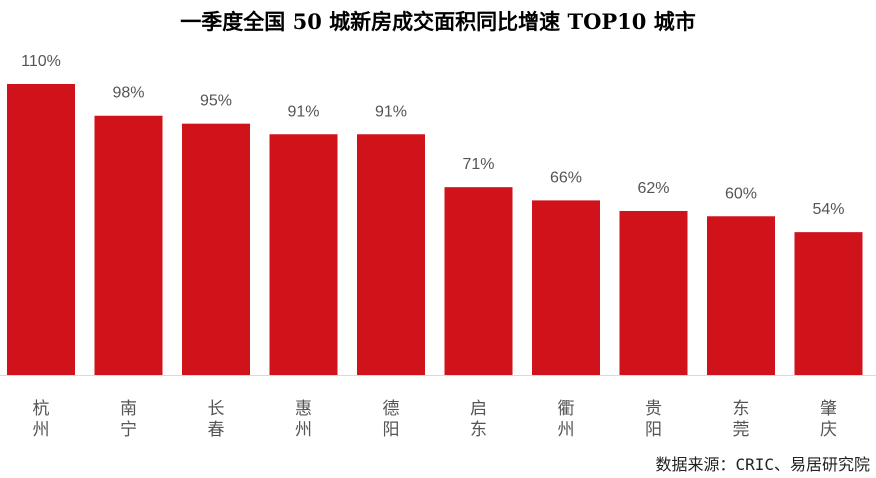 The height and width of the screenshot is (478, 876). I want to click on category-label: 杭州, so click(41, 419).